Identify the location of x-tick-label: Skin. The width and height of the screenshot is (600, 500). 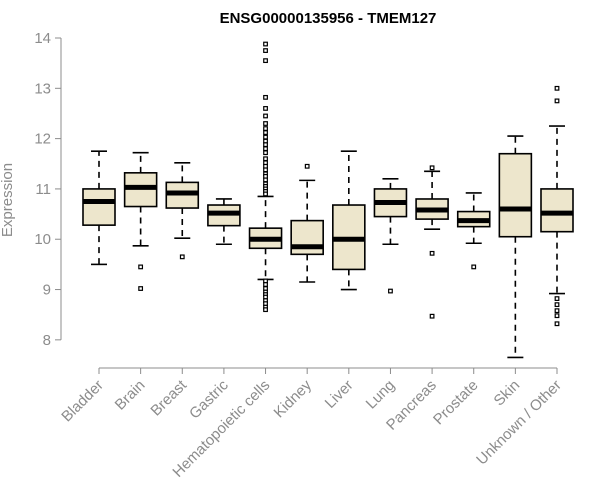
(507, 393).